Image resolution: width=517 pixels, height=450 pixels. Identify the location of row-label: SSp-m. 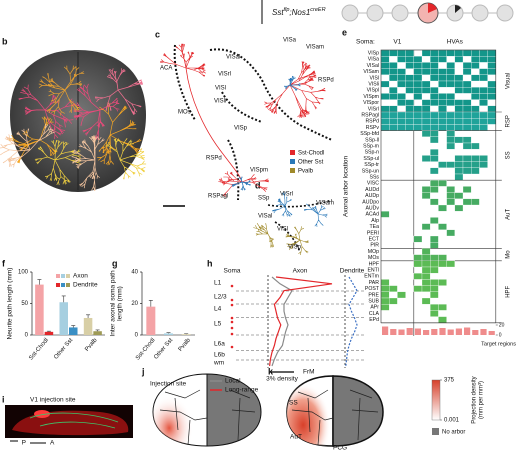
(371, 146).